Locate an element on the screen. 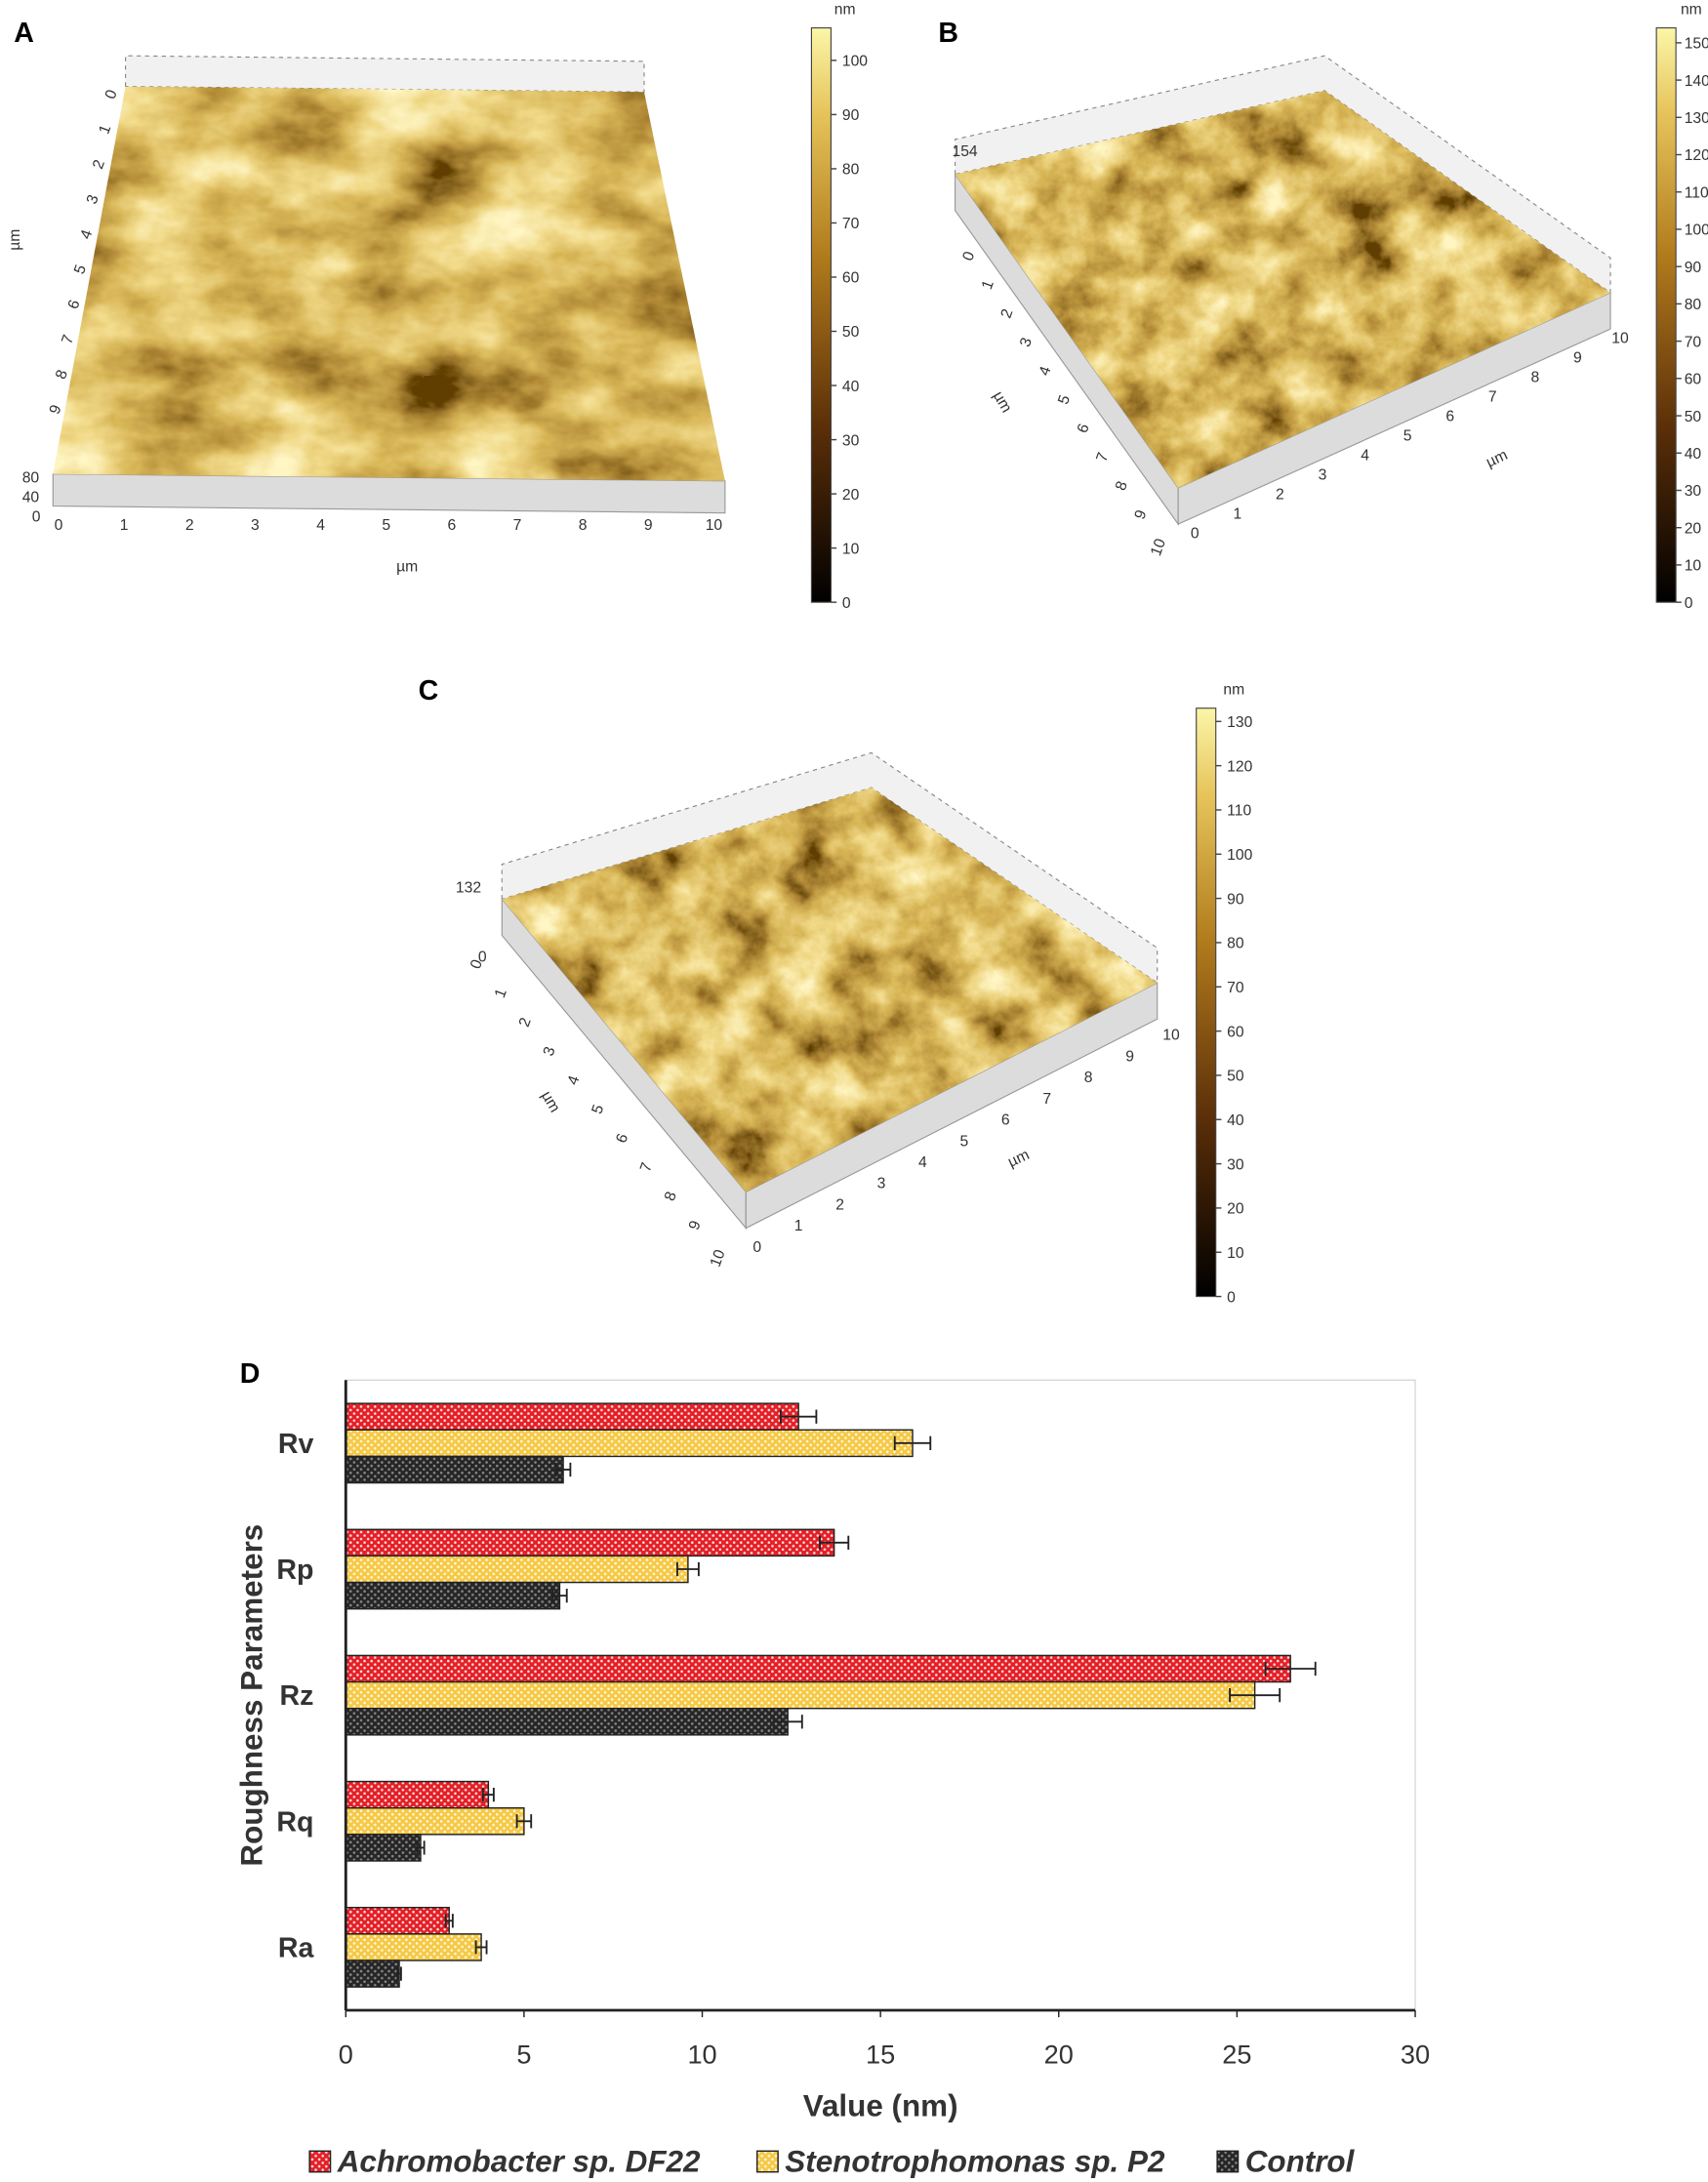 The image size is (1708, 2182). y-tick-label: 1 is located at coordinates (988, 285).